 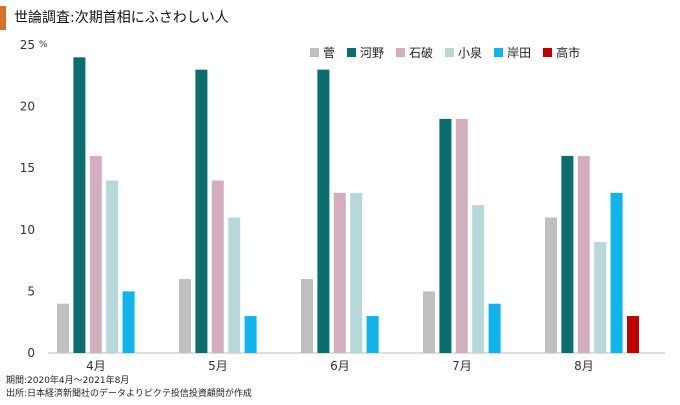 What do you see at coordinates (27, 168) in the screenshot?
I see `y-tick-label: 15` at bounding box center [27, 168].